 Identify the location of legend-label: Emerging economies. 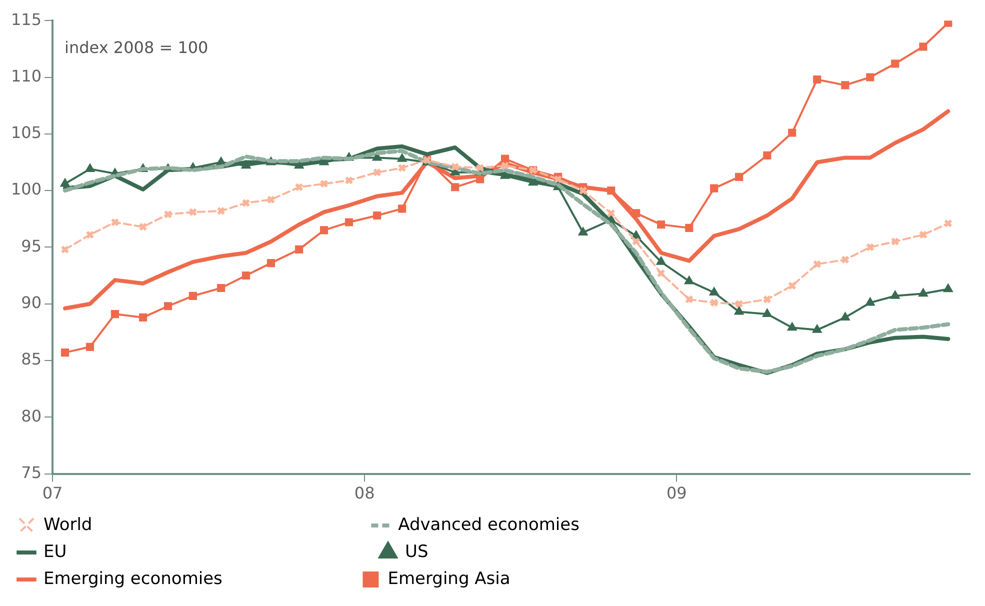
(198, 578).